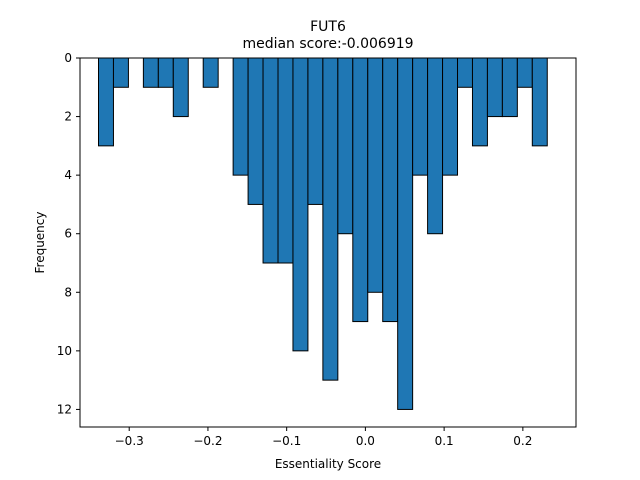 This screenshot has height=480, width=640. Describe the element at coordinates (68, 117) in the screenshot. I see `y-tick-label: 2` at that location.